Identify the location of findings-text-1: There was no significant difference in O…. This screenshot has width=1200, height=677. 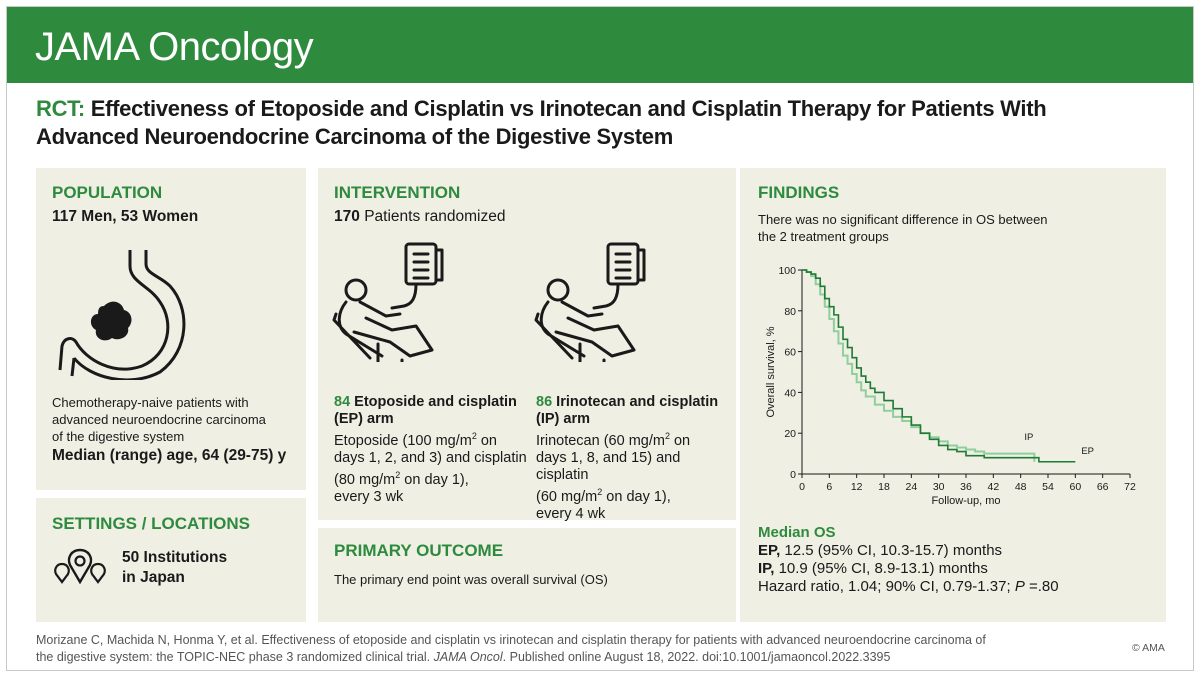
(903, 219).